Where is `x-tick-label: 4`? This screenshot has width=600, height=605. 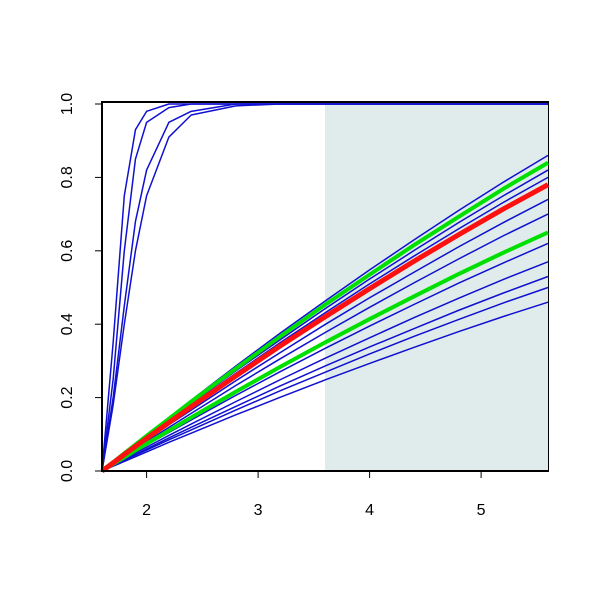
x-tick-label: 4 is located at coordinates (369, 510).